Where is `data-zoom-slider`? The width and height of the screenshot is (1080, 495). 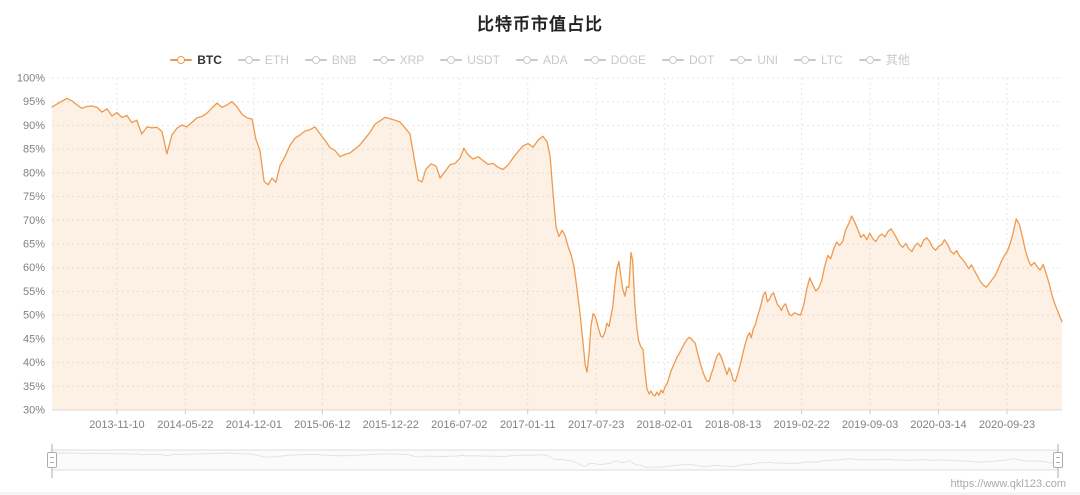
data-zoom-slider is located at coordinates (555, 461).